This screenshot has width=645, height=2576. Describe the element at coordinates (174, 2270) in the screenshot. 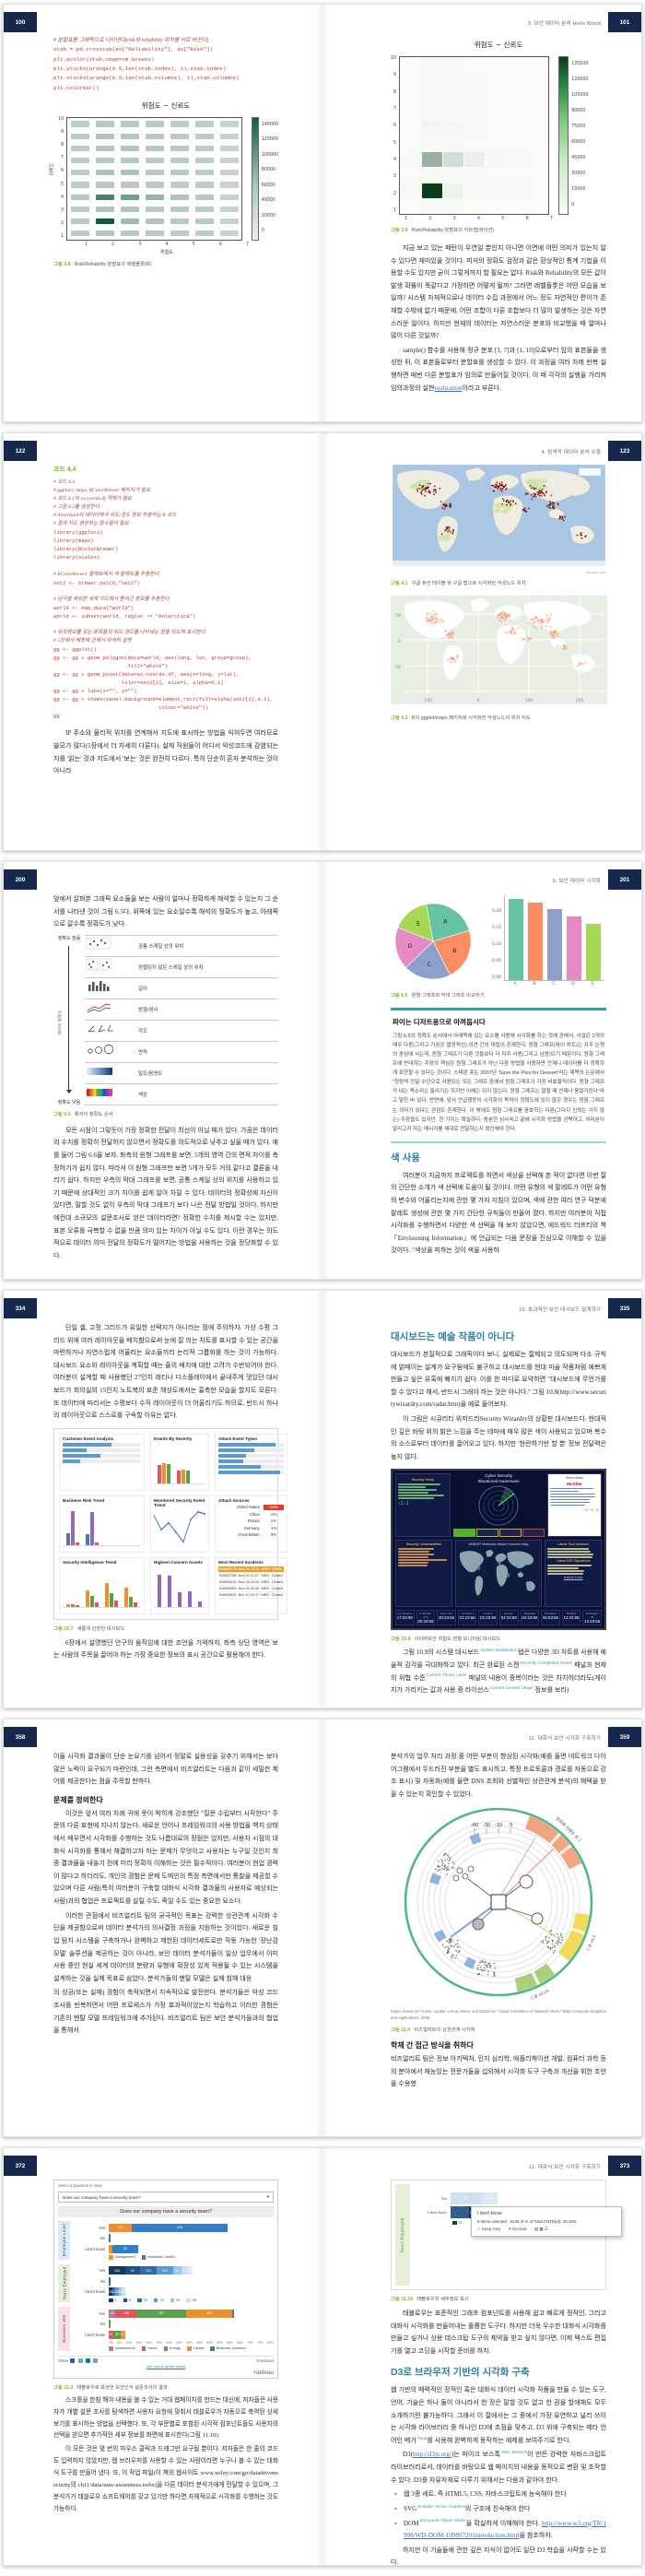

I see `bar-row: Yes 128 91 103 113 41 31` at that location.